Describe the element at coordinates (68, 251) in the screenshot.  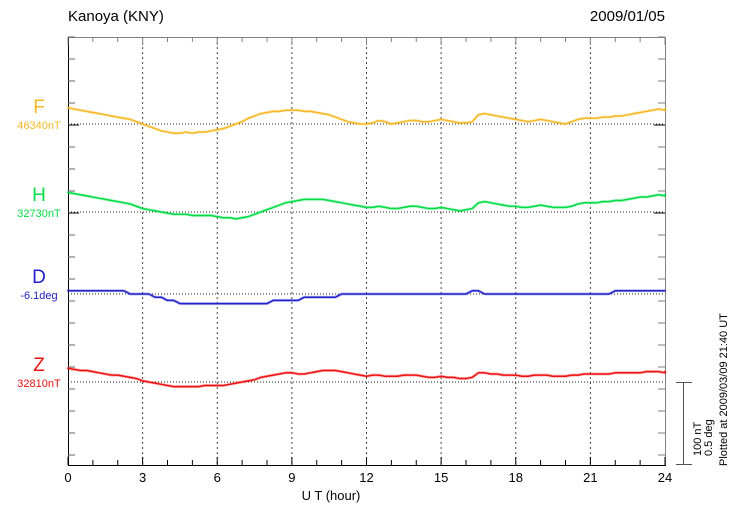
I see `plot-frame-left` at that location.